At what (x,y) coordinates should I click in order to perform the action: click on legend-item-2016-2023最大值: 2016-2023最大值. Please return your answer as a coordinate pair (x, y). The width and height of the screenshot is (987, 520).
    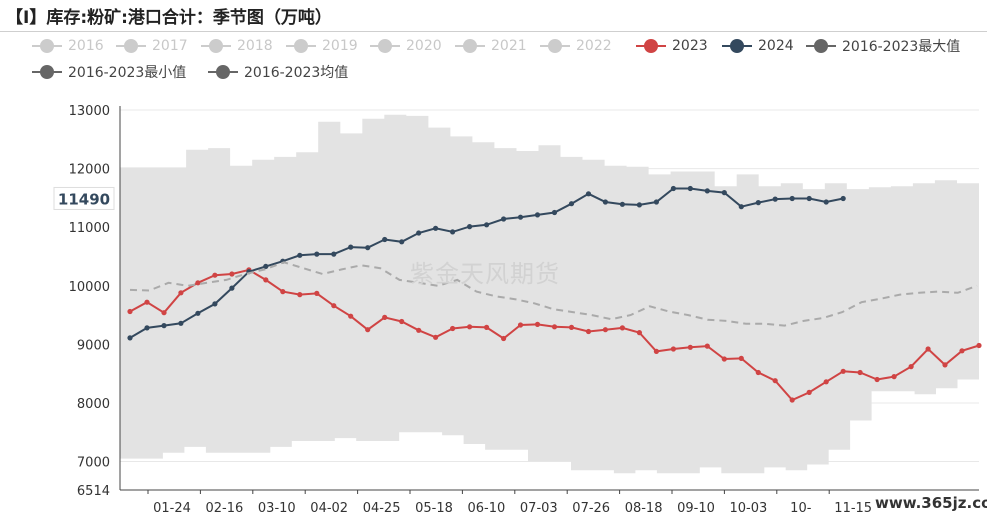
    Looking at the image, I should click on (883, 46).